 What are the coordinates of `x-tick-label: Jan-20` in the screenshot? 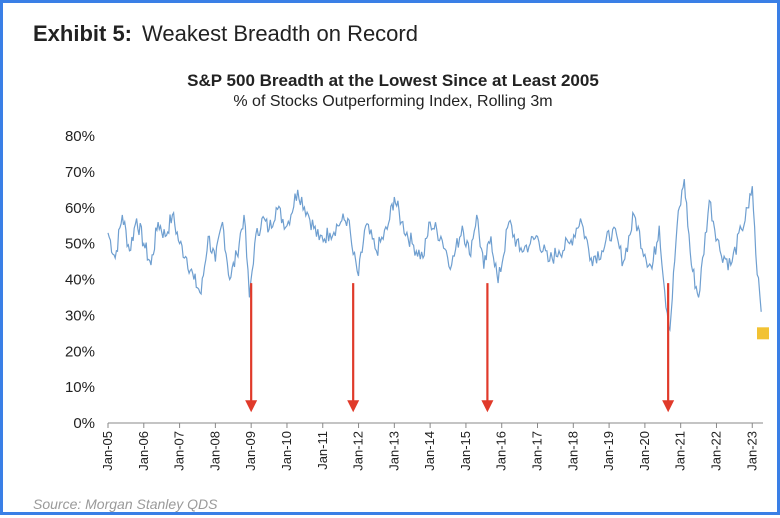 It's located at (644, 451).